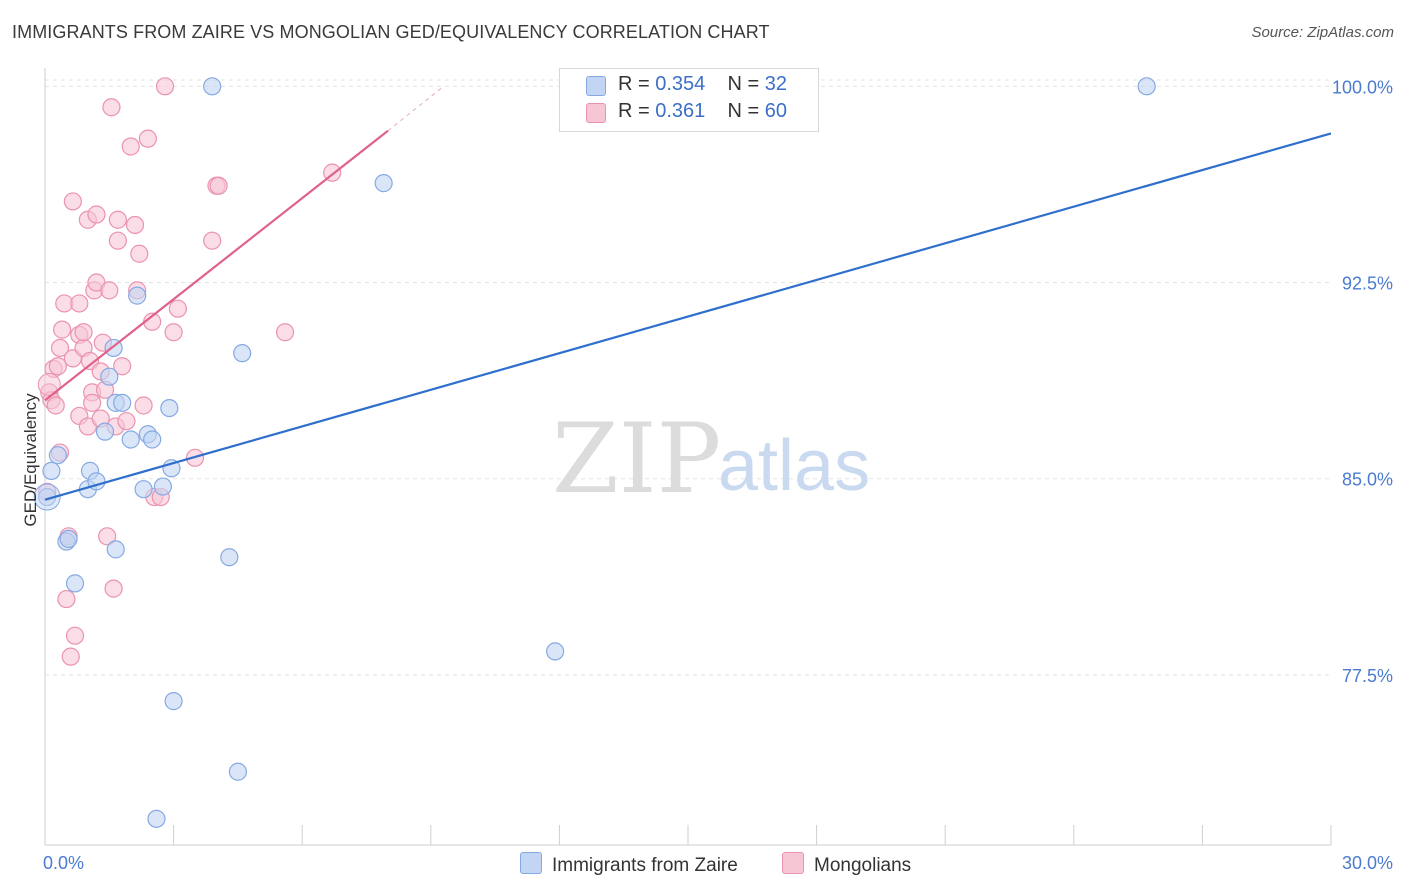 The image size is (1406, 892). Describe the element at coordinates (680, 111) in the screenshot. I see `legend-r-value: 0.361` at that location.